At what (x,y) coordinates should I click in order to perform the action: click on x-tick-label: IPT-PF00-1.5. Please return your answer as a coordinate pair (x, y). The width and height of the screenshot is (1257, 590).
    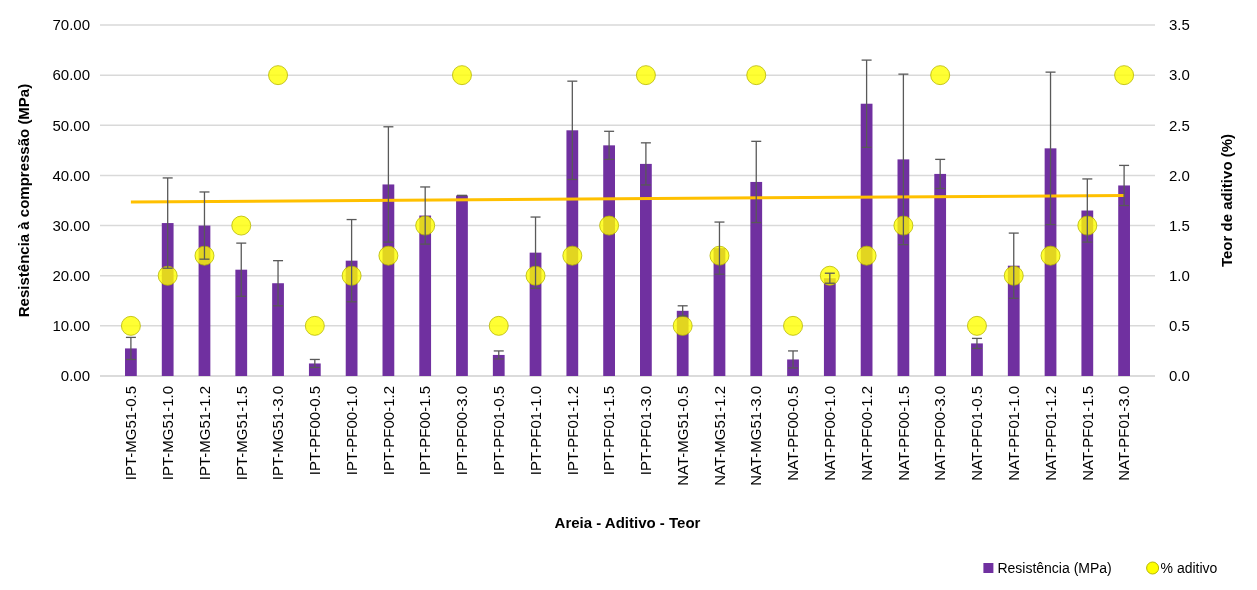
    Looking at the image, I should click on (425, 431).